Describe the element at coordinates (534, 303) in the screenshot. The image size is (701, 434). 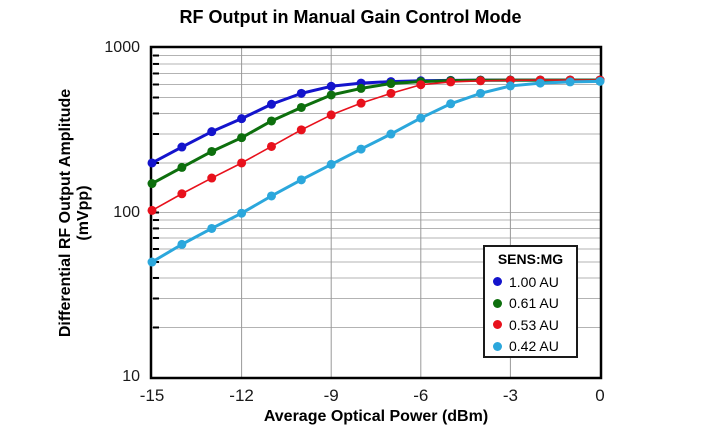
I see `legend-label: 0.61 AU` at that location.